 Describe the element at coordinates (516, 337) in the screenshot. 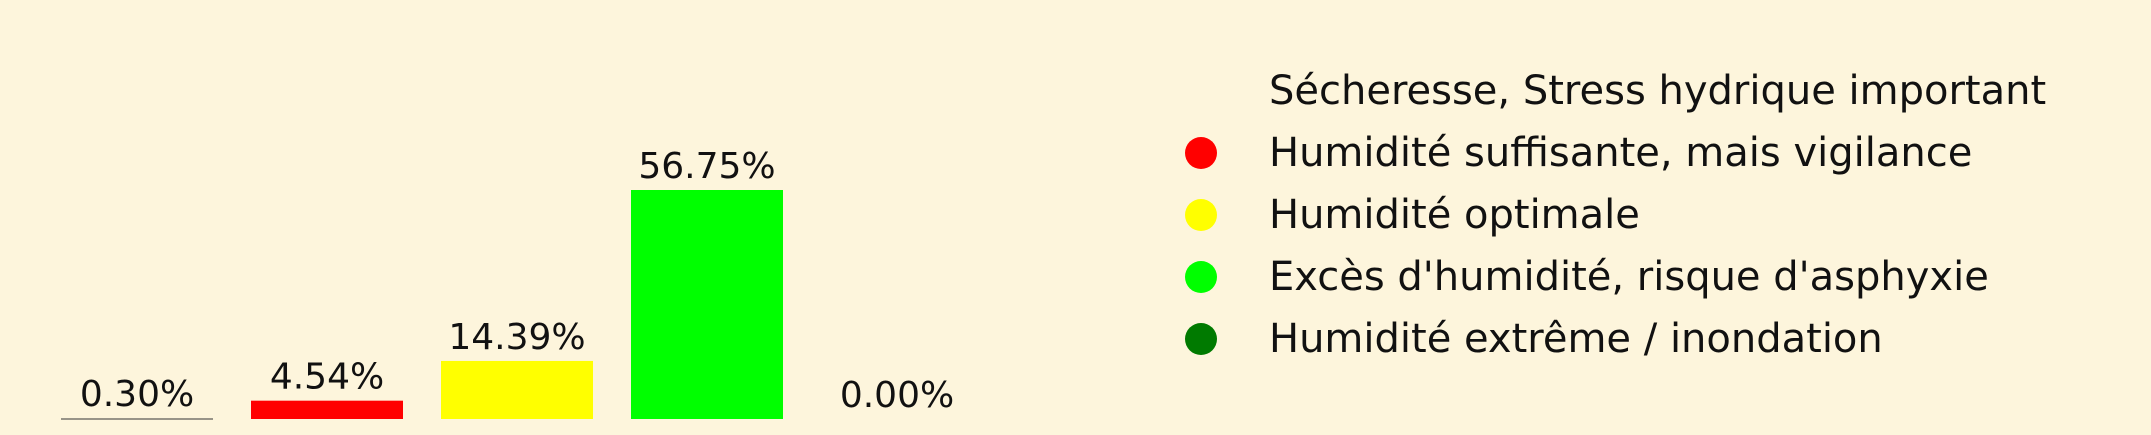

I see `data-label: 14.39%` at that location.